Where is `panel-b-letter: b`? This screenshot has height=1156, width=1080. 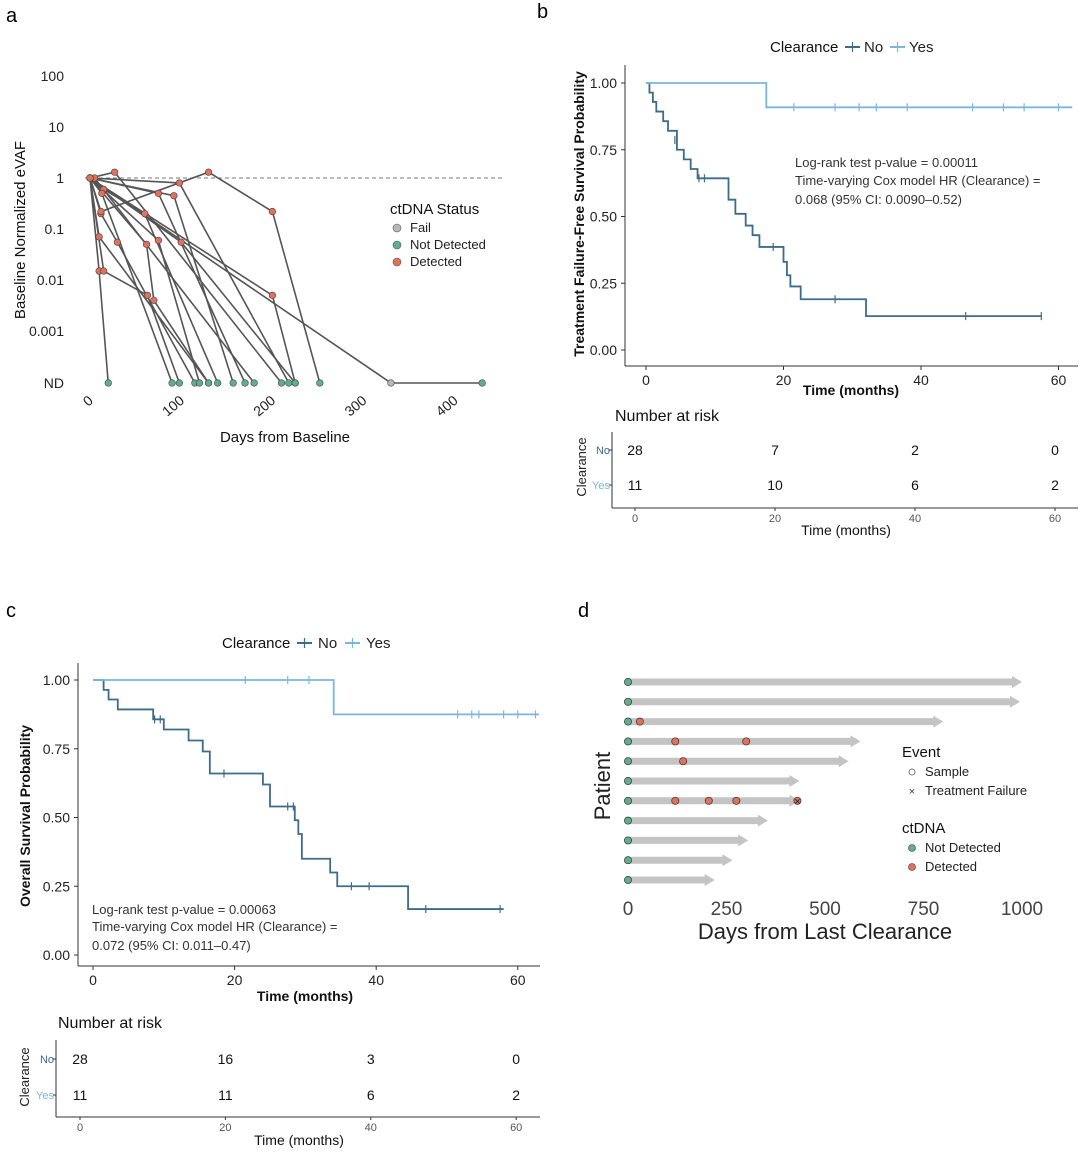
panel-b-letter: b is located at coordinates (542, 12).